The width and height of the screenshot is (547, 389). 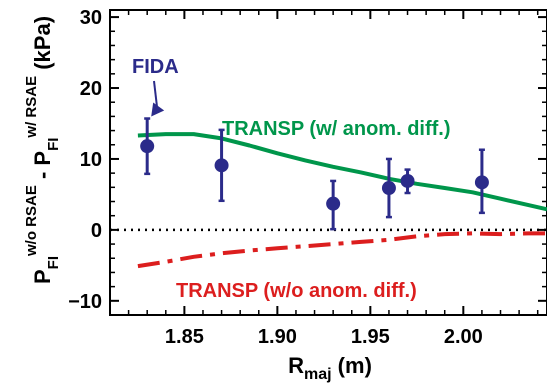 I want to click on x-axis-label: Rmaj (m), so click(x=330, y=368).